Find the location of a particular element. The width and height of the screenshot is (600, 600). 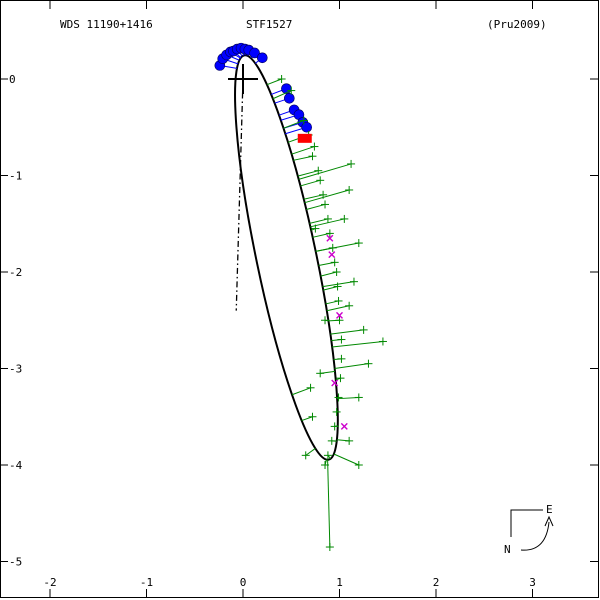

y-tick-label: -3 is located at coordinates (15, 369).